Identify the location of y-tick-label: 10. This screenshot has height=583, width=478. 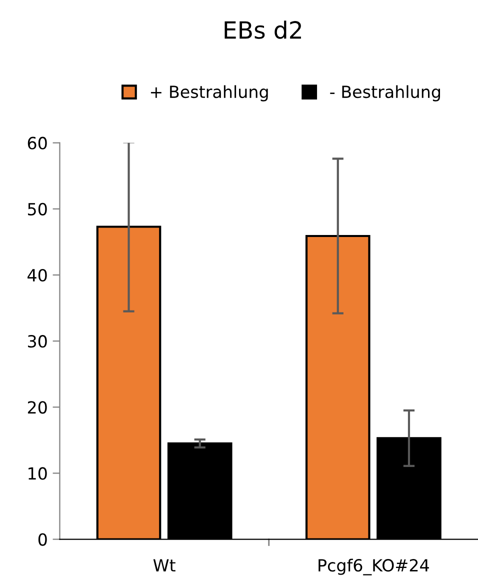
(37, 473).